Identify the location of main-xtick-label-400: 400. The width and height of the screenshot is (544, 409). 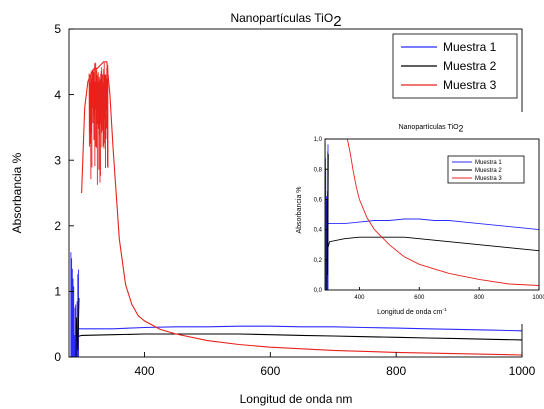
(144, 371).